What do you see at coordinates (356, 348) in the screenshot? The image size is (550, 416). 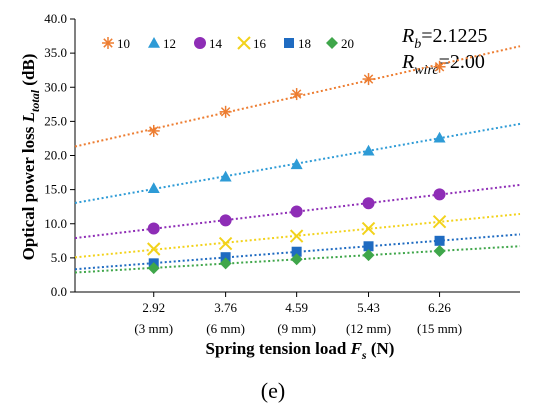 I see `x-axis-title-symbol: F` at bounding box center [356, 348].